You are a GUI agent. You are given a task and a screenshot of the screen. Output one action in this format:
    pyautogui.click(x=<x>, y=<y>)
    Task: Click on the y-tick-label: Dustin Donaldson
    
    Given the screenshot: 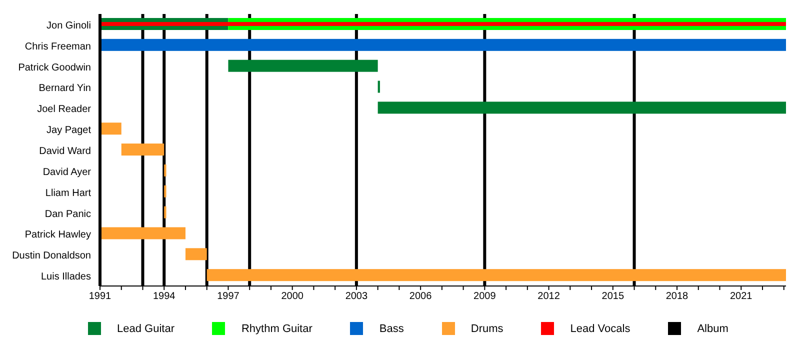 What is the action you would take?
    pyautogui.click(x=51, y=256)
    